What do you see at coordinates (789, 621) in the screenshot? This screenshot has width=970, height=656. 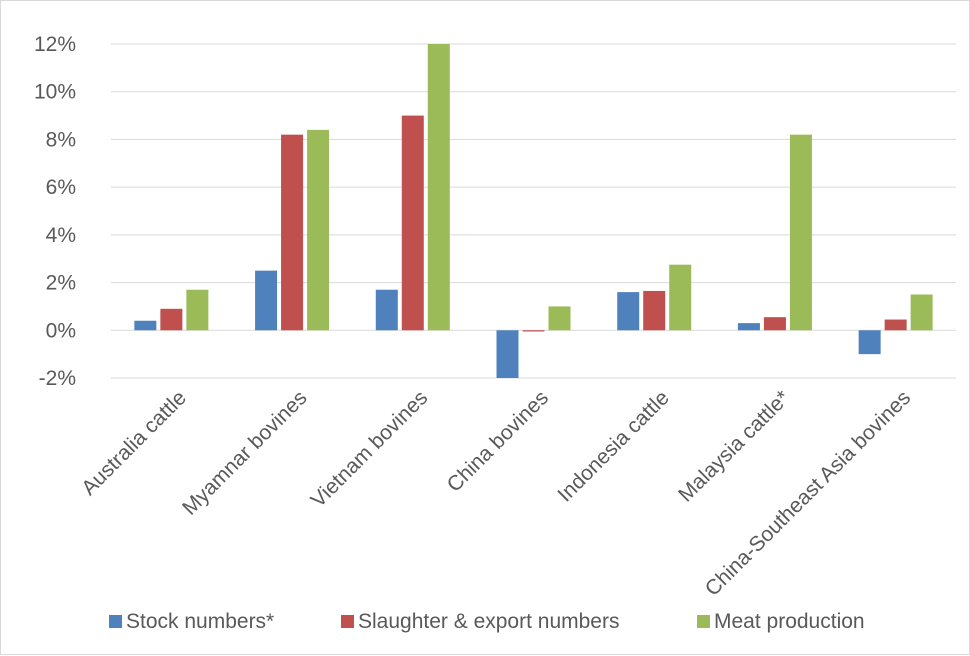 I see `legend-label: Meat production` at bounding box center [789, 621].